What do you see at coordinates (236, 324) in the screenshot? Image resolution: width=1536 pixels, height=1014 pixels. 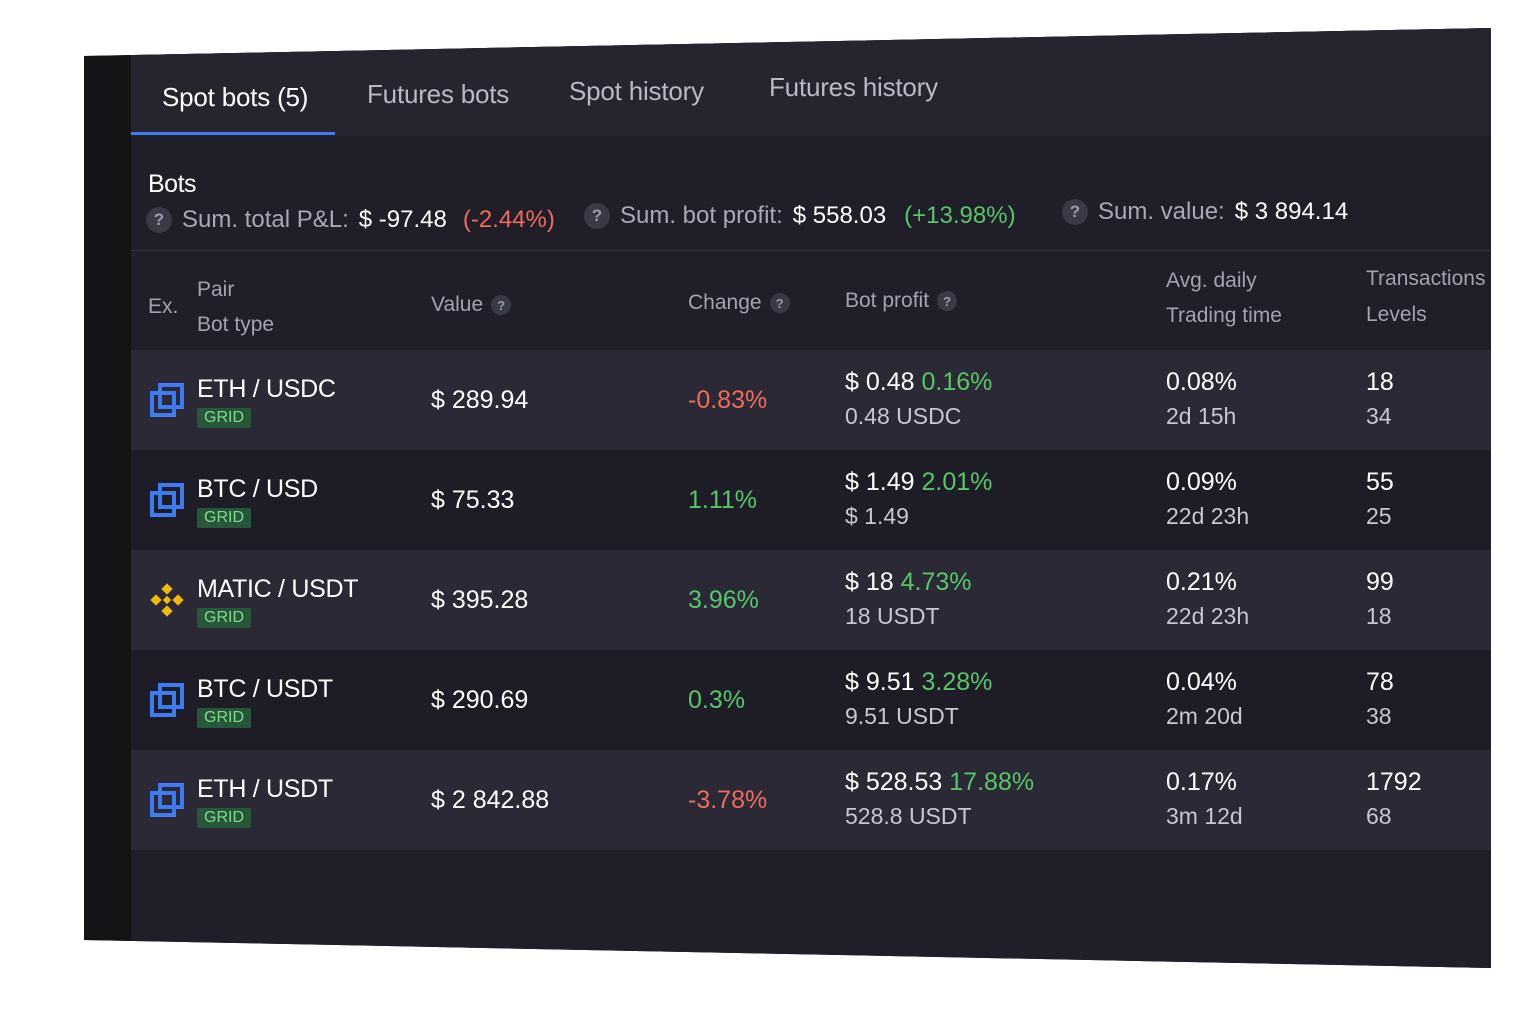 I see `col-bot-type: Bot type` at bounding box center [236, 324].